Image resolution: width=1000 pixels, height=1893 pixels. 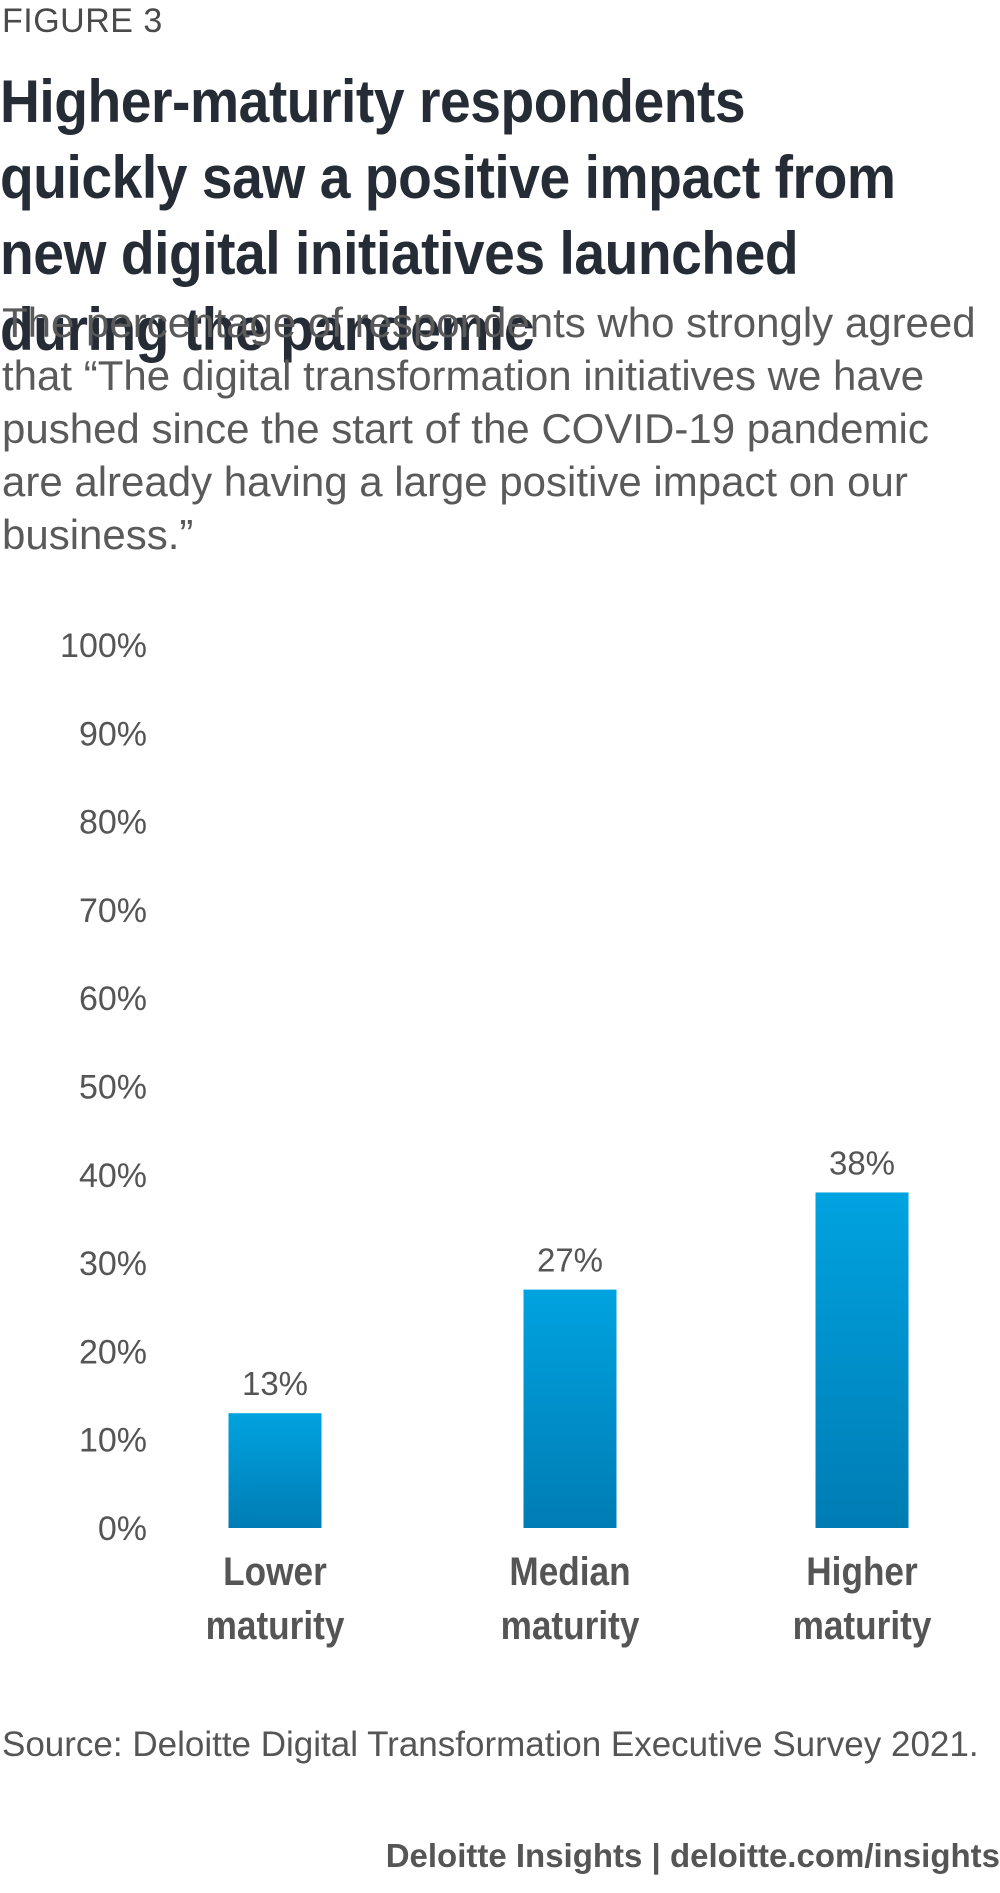 I want to click on y-tick-label: 10%, so click(x=113, y=1441).